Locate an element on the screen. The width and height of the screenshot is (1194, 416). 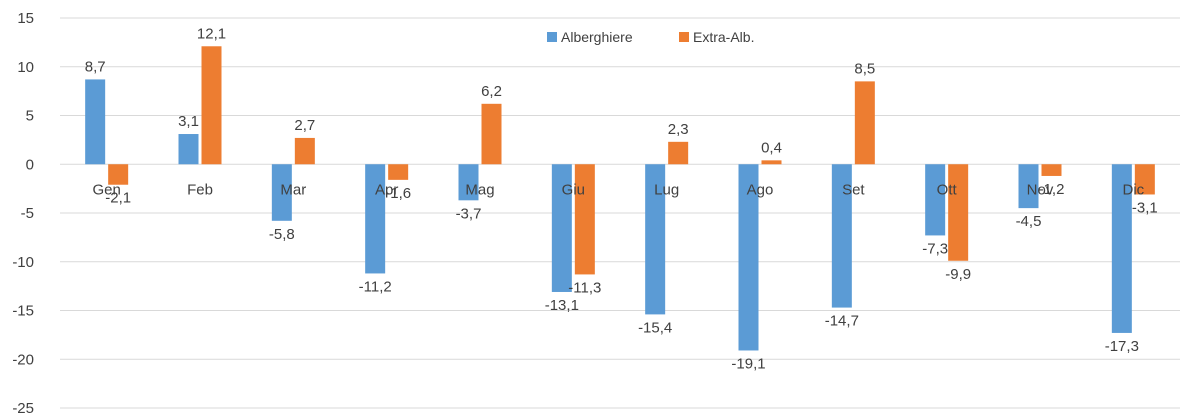
legend-label-extra-alb: Extra-Alb. is located at coordinates (723, 37).